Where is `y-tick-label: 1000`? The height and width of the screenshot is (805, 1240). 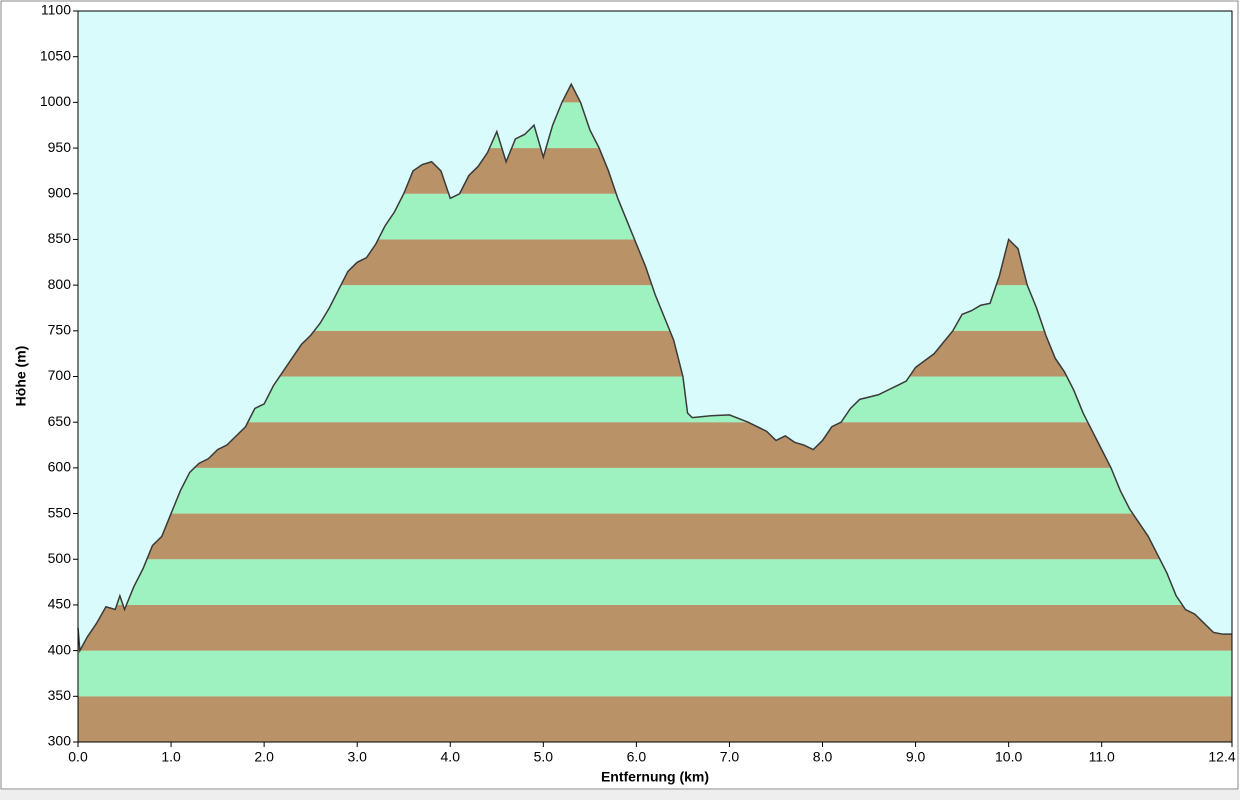
y-tick-label: 1000 is located at coordinates (55, 101).